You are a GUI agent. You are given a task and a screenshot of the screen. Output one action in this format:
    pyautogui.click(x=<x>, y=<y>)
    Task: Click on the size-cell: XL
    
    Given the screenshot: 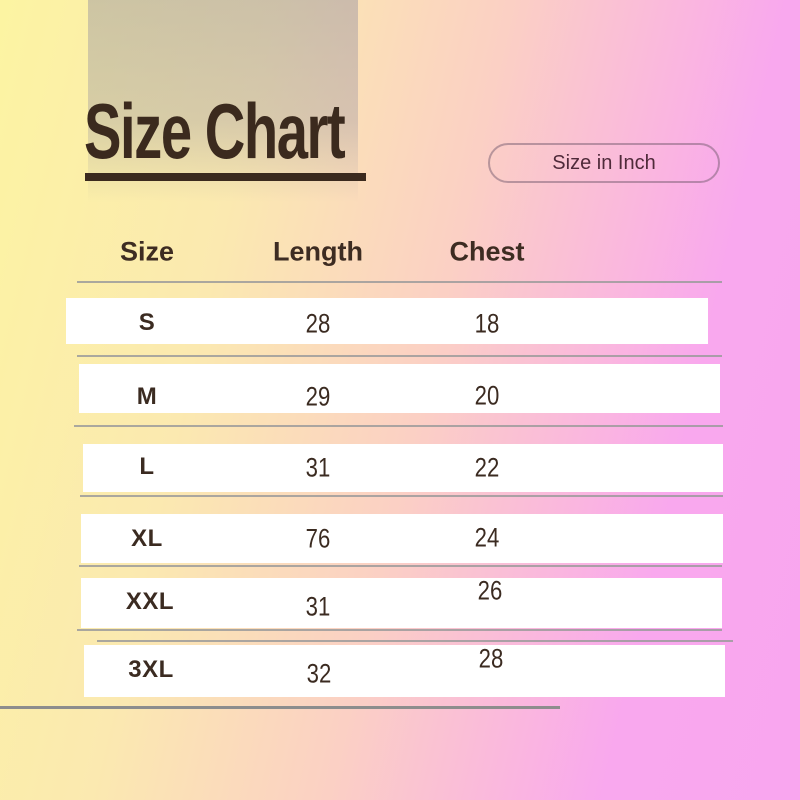 What is the action you would take?
    pyautogui.click(x=147, y=538)
    